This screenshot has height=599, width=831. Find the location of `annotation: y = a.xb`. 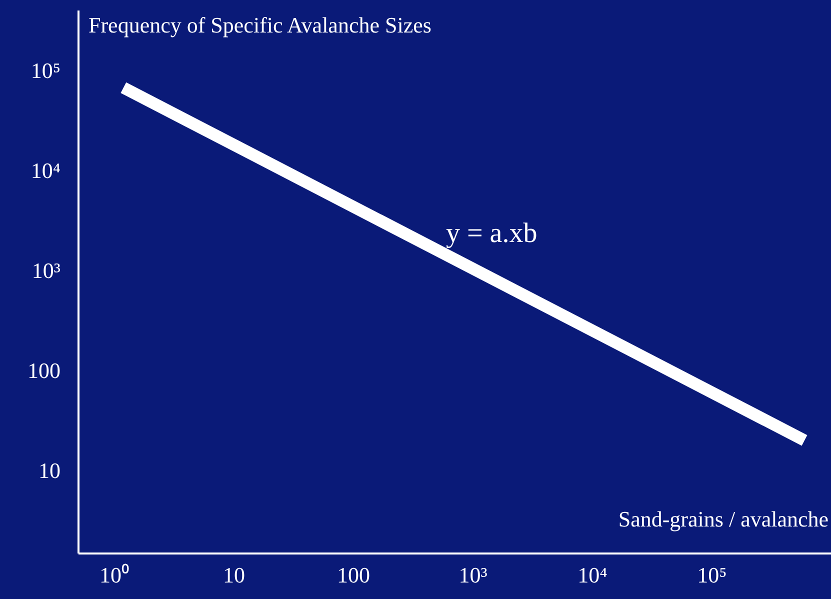

annotation: y = a.xb is located at coordinates (492, 233).